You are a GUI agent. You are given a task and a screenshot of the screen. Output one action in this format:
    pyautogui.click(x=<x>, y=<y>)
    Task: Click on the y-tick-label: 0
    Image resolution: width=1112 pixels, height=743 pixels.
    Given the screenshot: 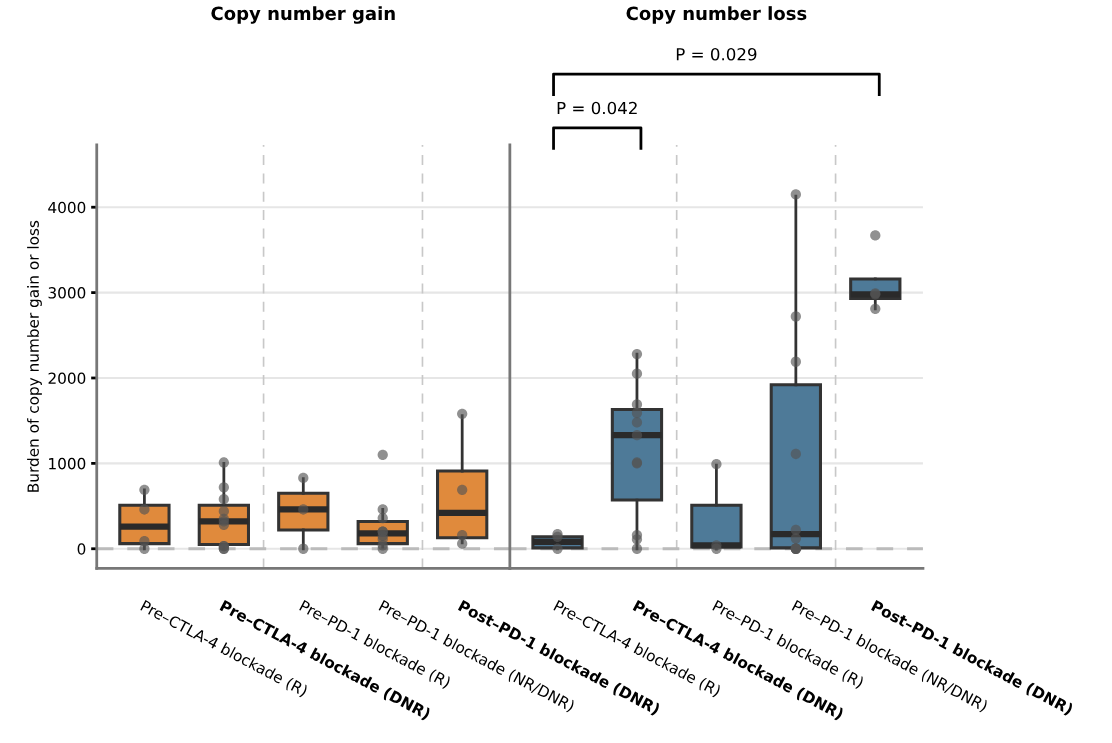 What is the action you would take?
    pyautogui.click(x=81, y=549)
    